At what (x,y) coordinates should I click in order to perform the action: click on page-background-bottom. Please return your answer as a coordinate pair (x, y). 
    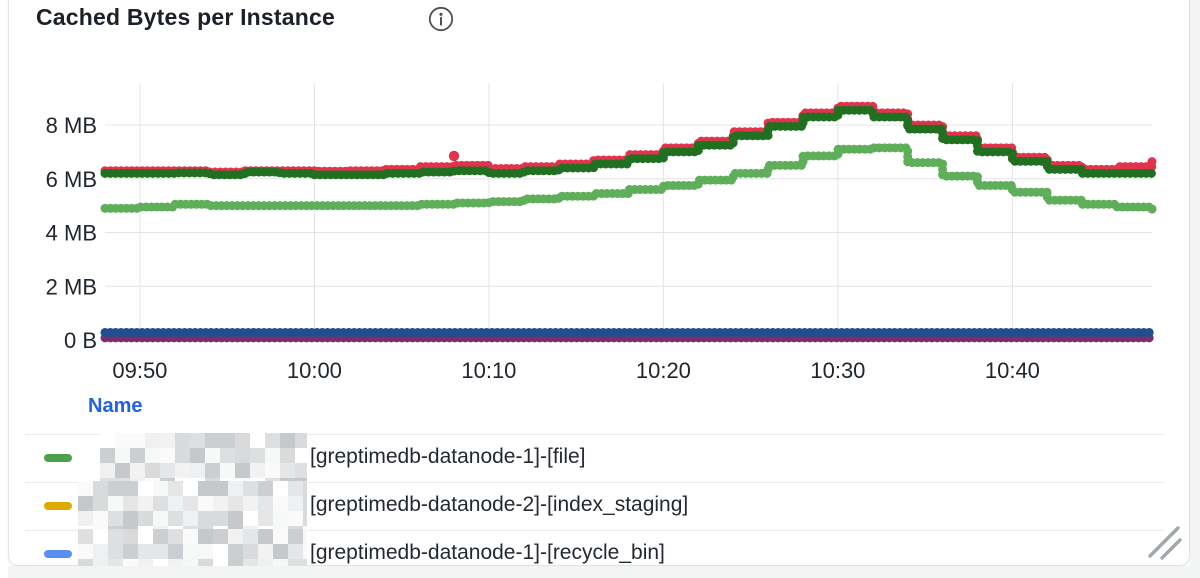
    Looking at the image, I should click on (604, 572).